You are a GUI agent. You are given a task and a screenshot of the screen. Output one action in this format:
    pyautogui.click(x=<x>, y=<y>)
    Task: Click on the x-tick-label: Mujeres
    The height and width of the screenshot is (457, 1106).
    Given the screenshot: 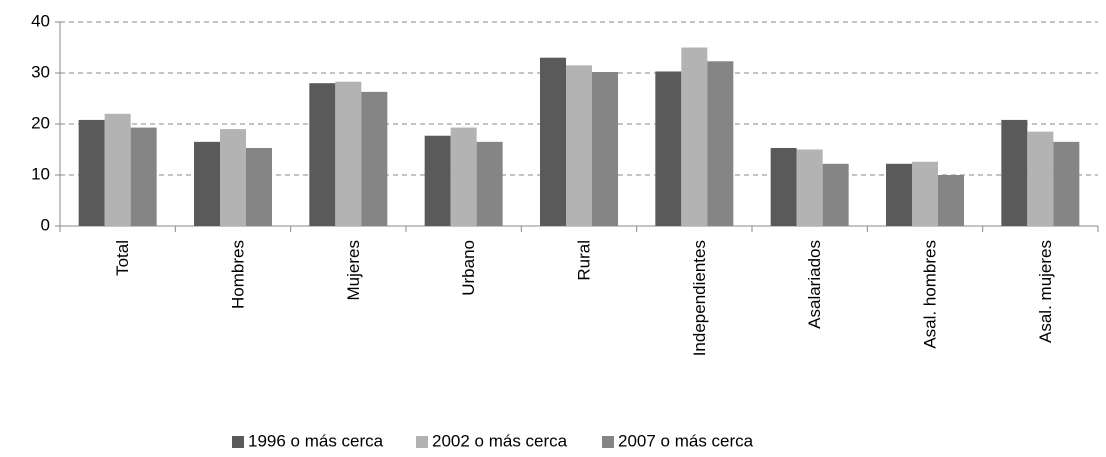 What is the action you would take?
    pyautogui.click(x=353, y=270)
    